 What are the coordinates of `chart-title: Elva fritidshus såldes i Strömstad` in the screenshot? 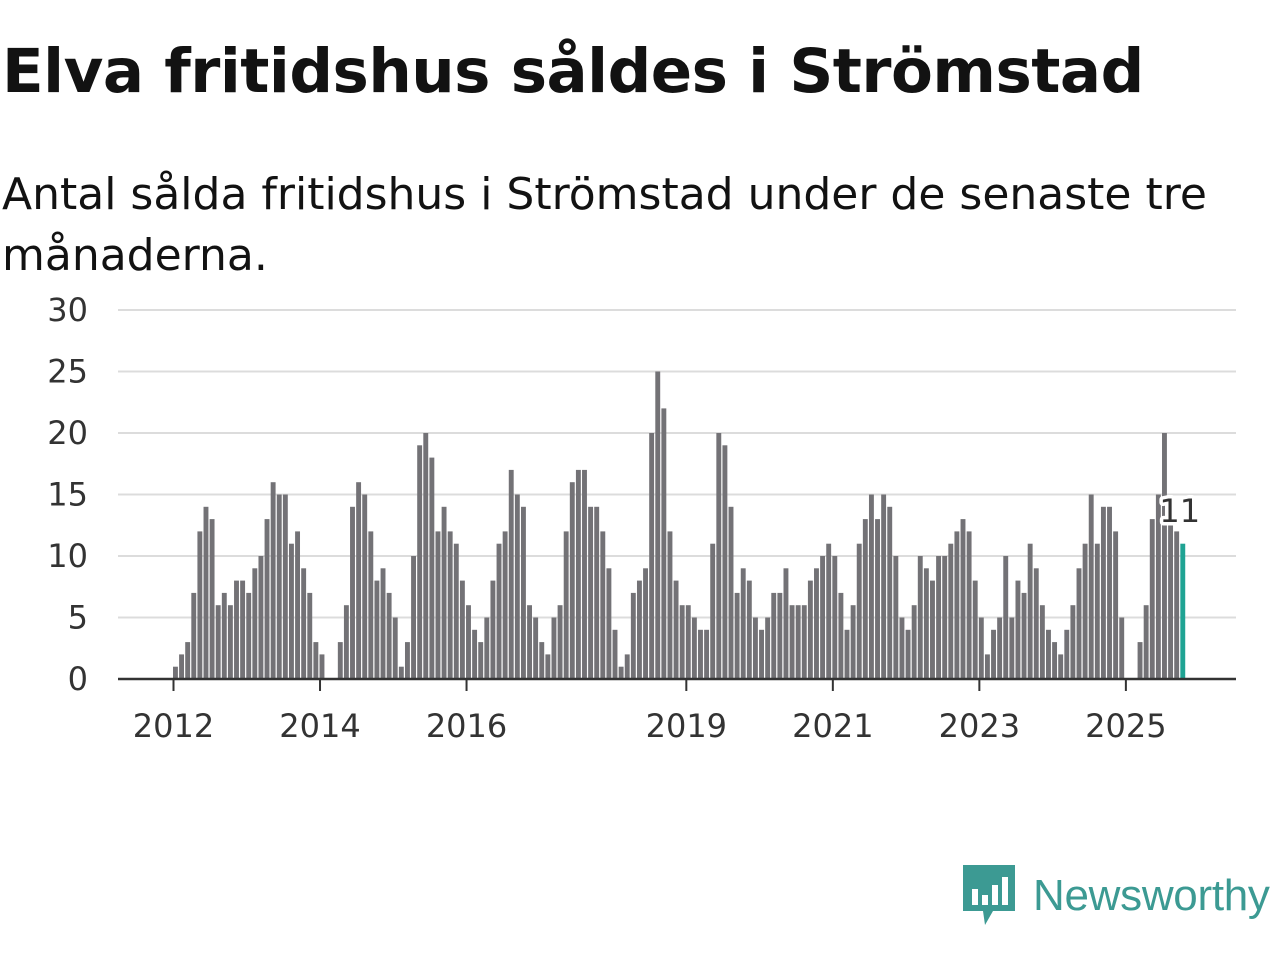 It's located at (573, 71).